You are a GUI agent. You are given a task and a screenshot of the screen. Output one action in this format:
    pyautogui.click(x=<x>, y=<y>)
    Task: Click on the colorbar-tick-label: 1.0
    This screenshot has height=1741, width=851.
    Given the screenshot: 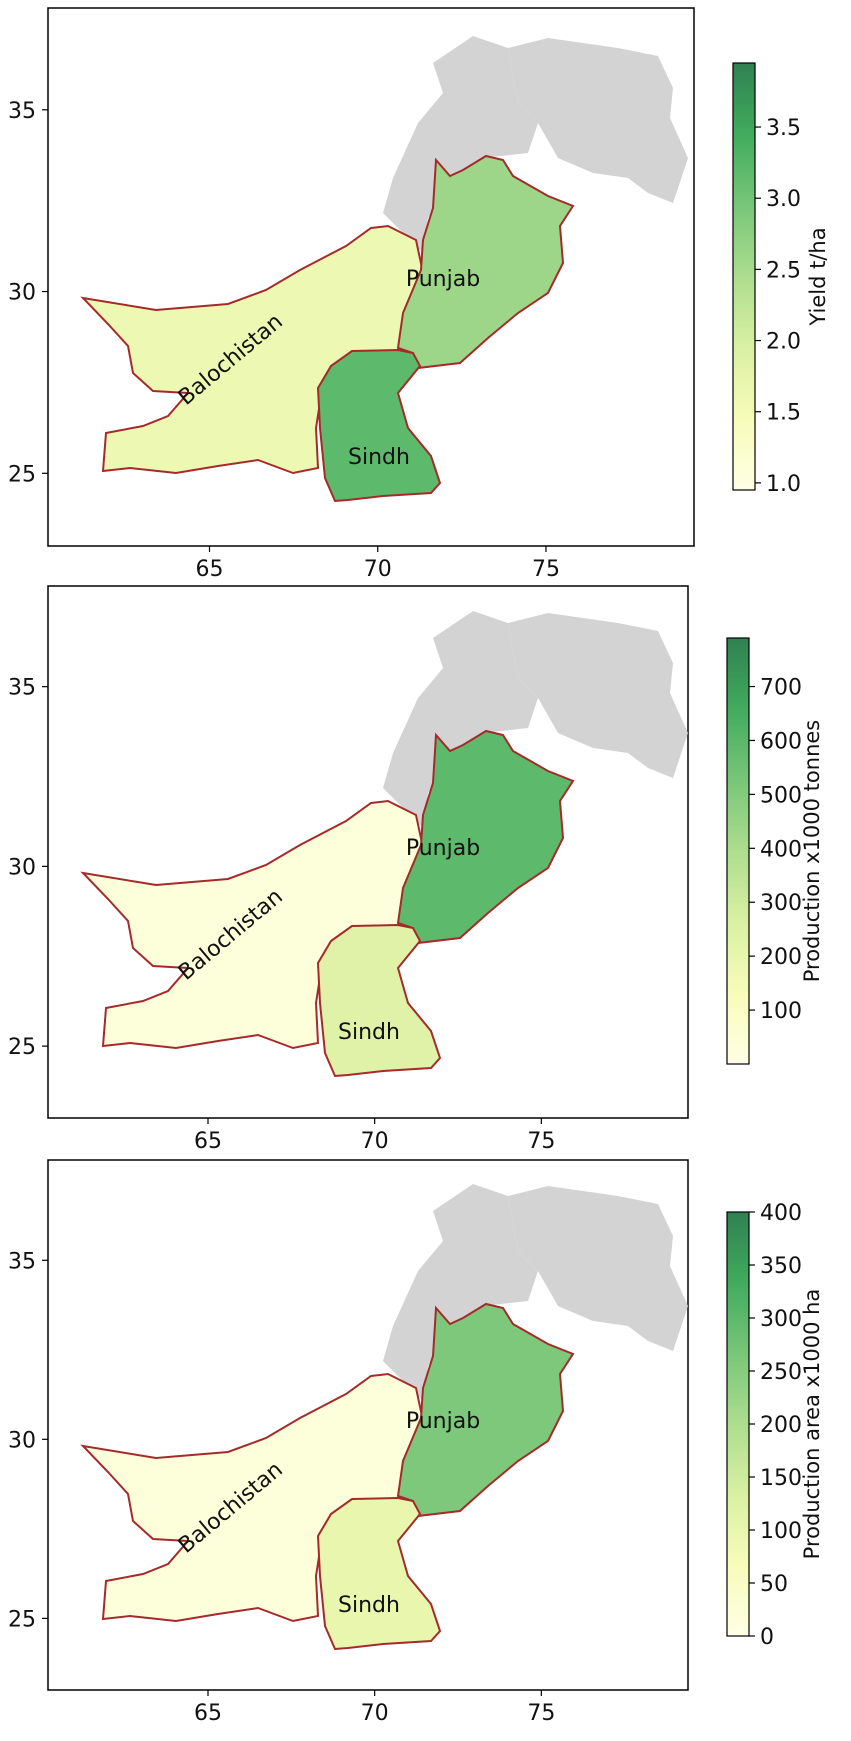 What is the action you would take?
    pyautogui.click(x=783, y=484)
    